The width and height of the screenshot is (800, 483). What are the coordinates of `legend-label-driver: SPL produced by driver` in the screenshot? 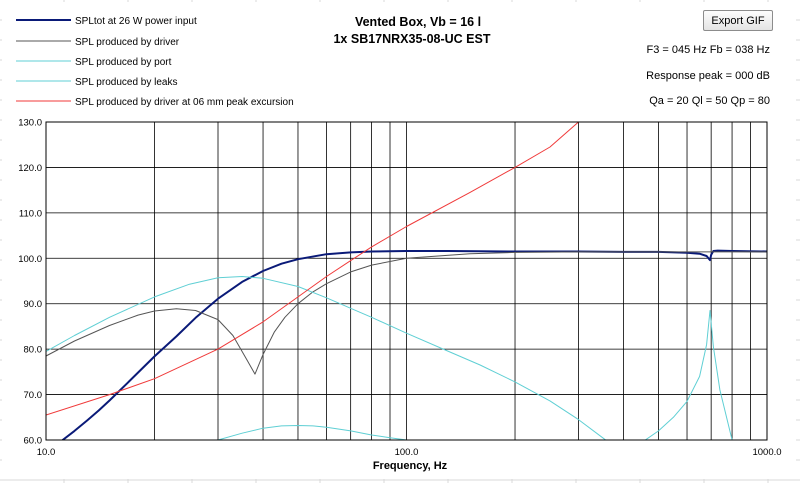 It's located at (127, 42).